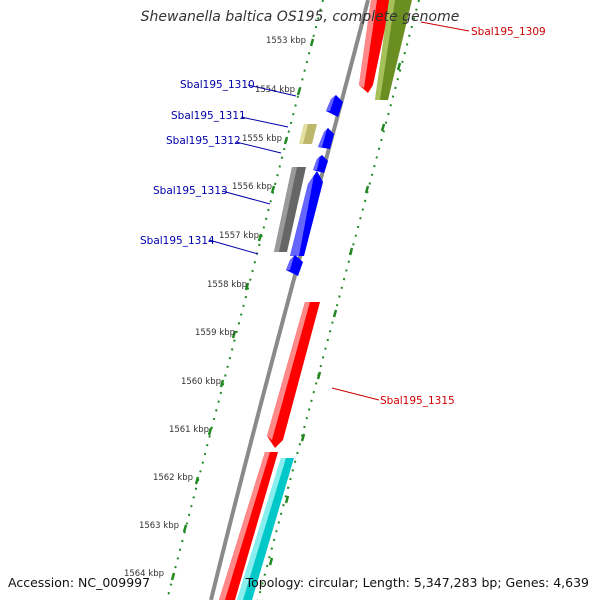 This screenshot has width=600, height=600. I want to click on gene-label-1310: Sbal195_1310, so click(217, 85).